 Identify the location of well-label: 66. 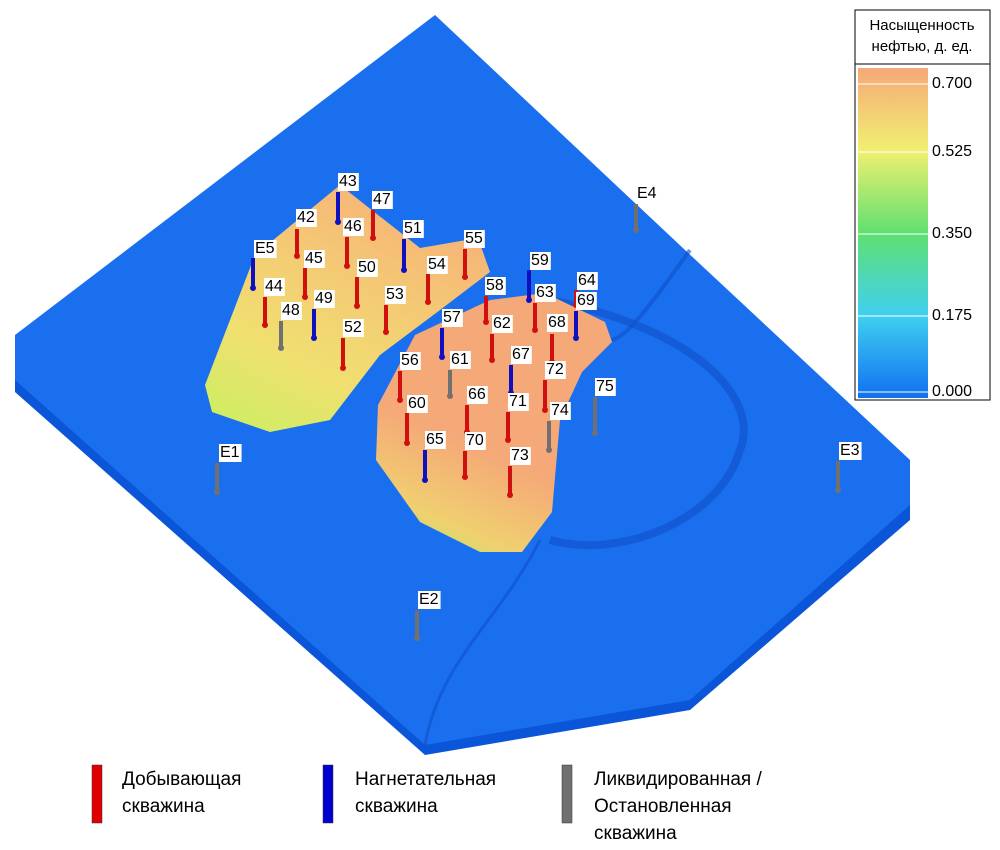
(477, 394).